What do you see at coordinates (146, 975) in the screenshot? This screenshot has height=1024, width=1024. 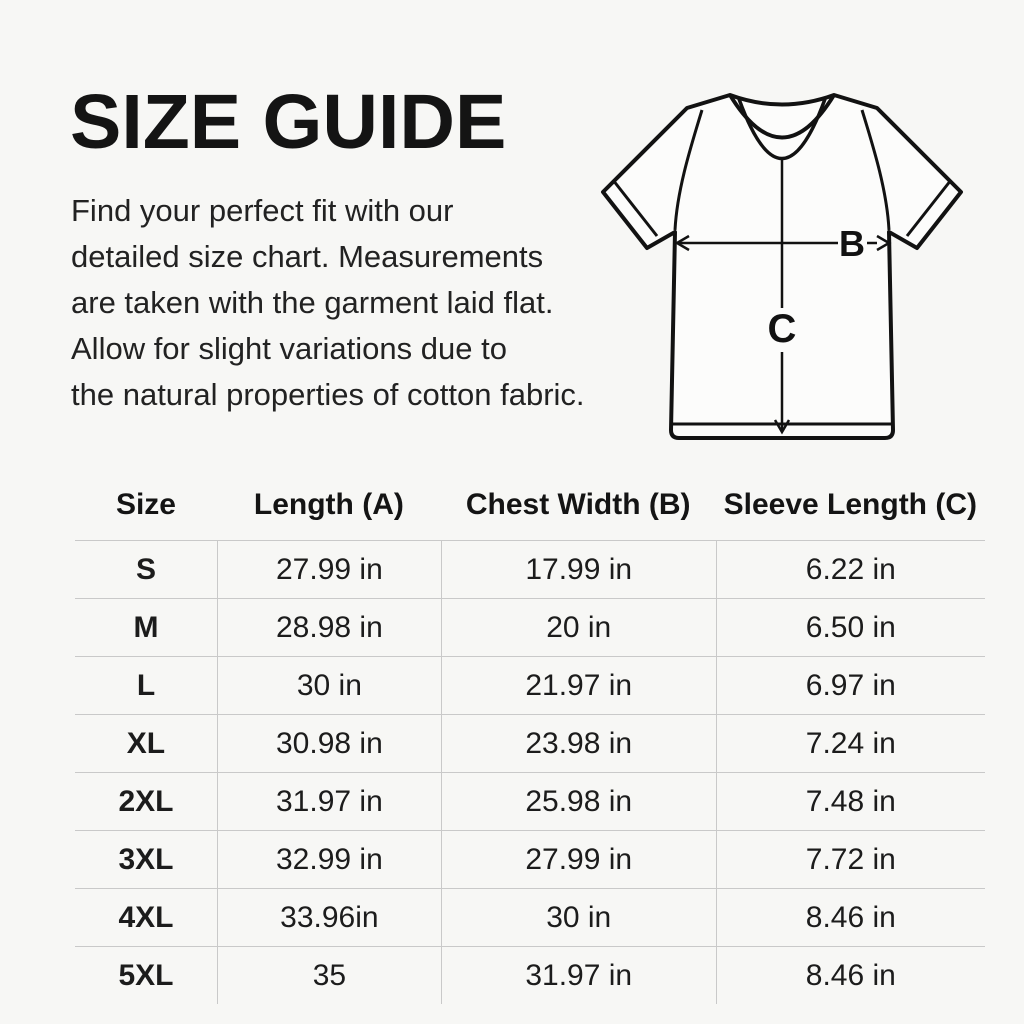 I see `cell-size: 5XL` at bounding box center [146, 975].